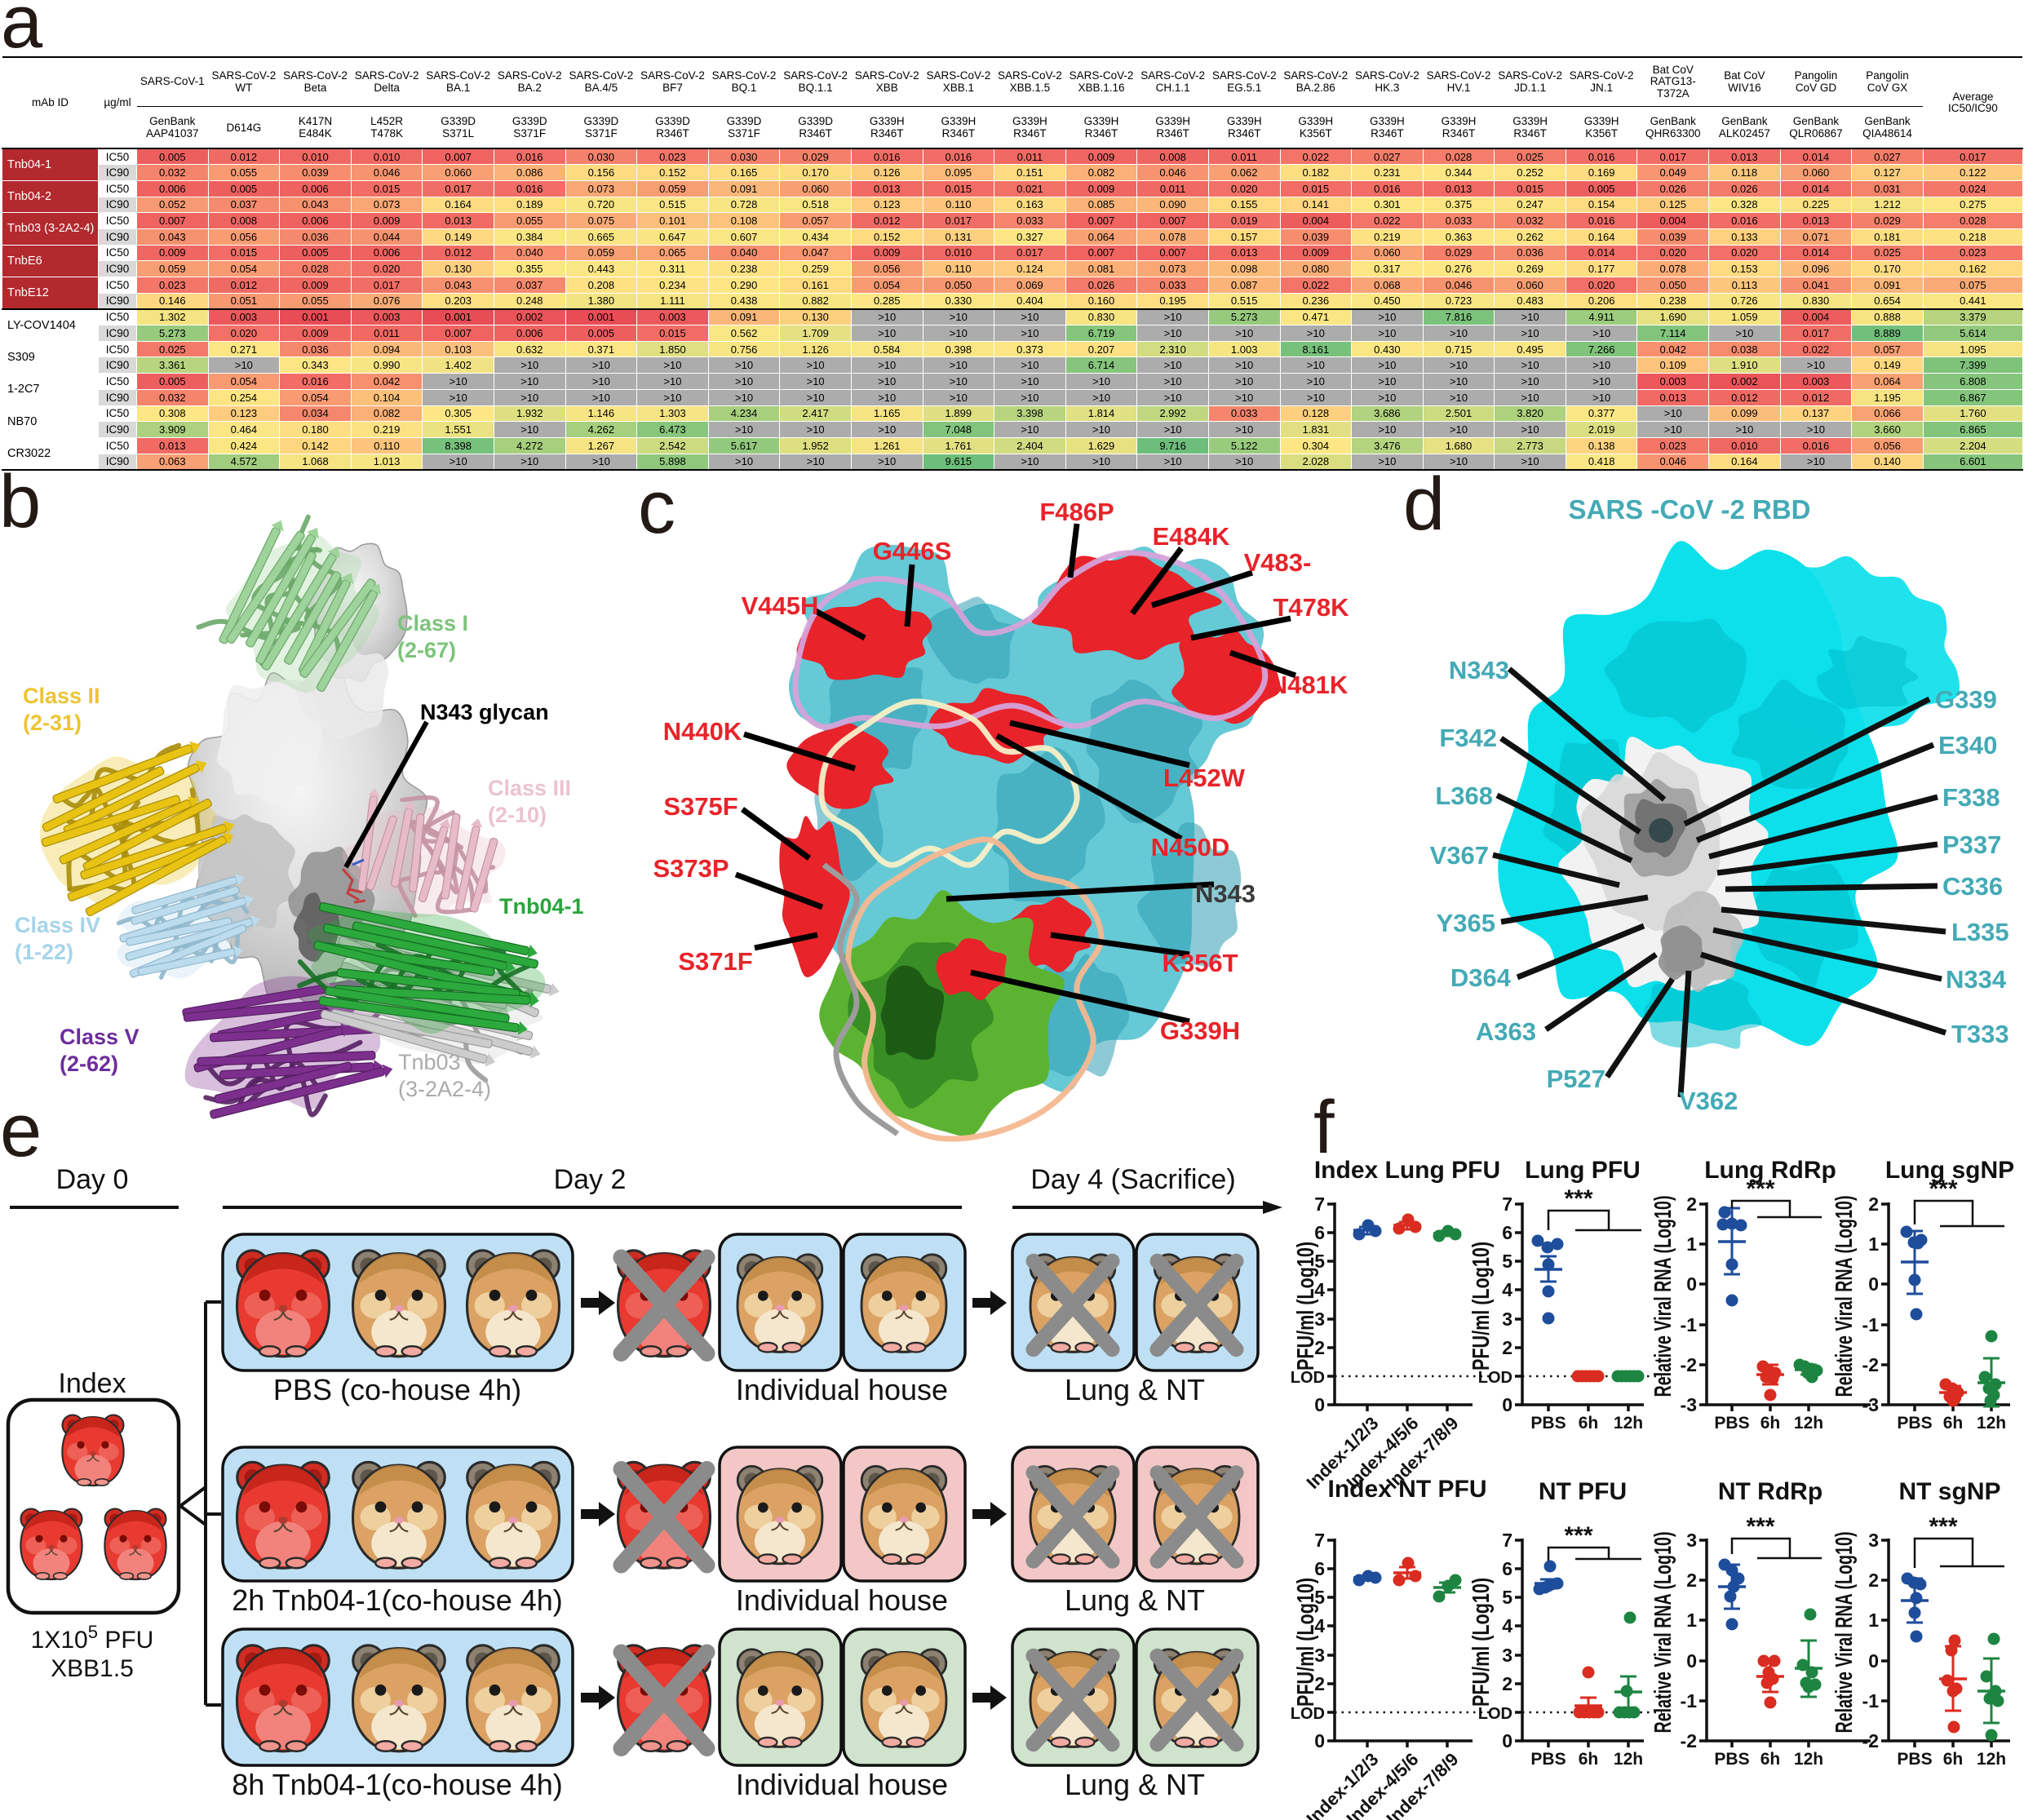  Describe the element at coordinates (1133, 1179) in the screenshot. I see `svg-text: Day 4 (Sacrifice)` at that location.